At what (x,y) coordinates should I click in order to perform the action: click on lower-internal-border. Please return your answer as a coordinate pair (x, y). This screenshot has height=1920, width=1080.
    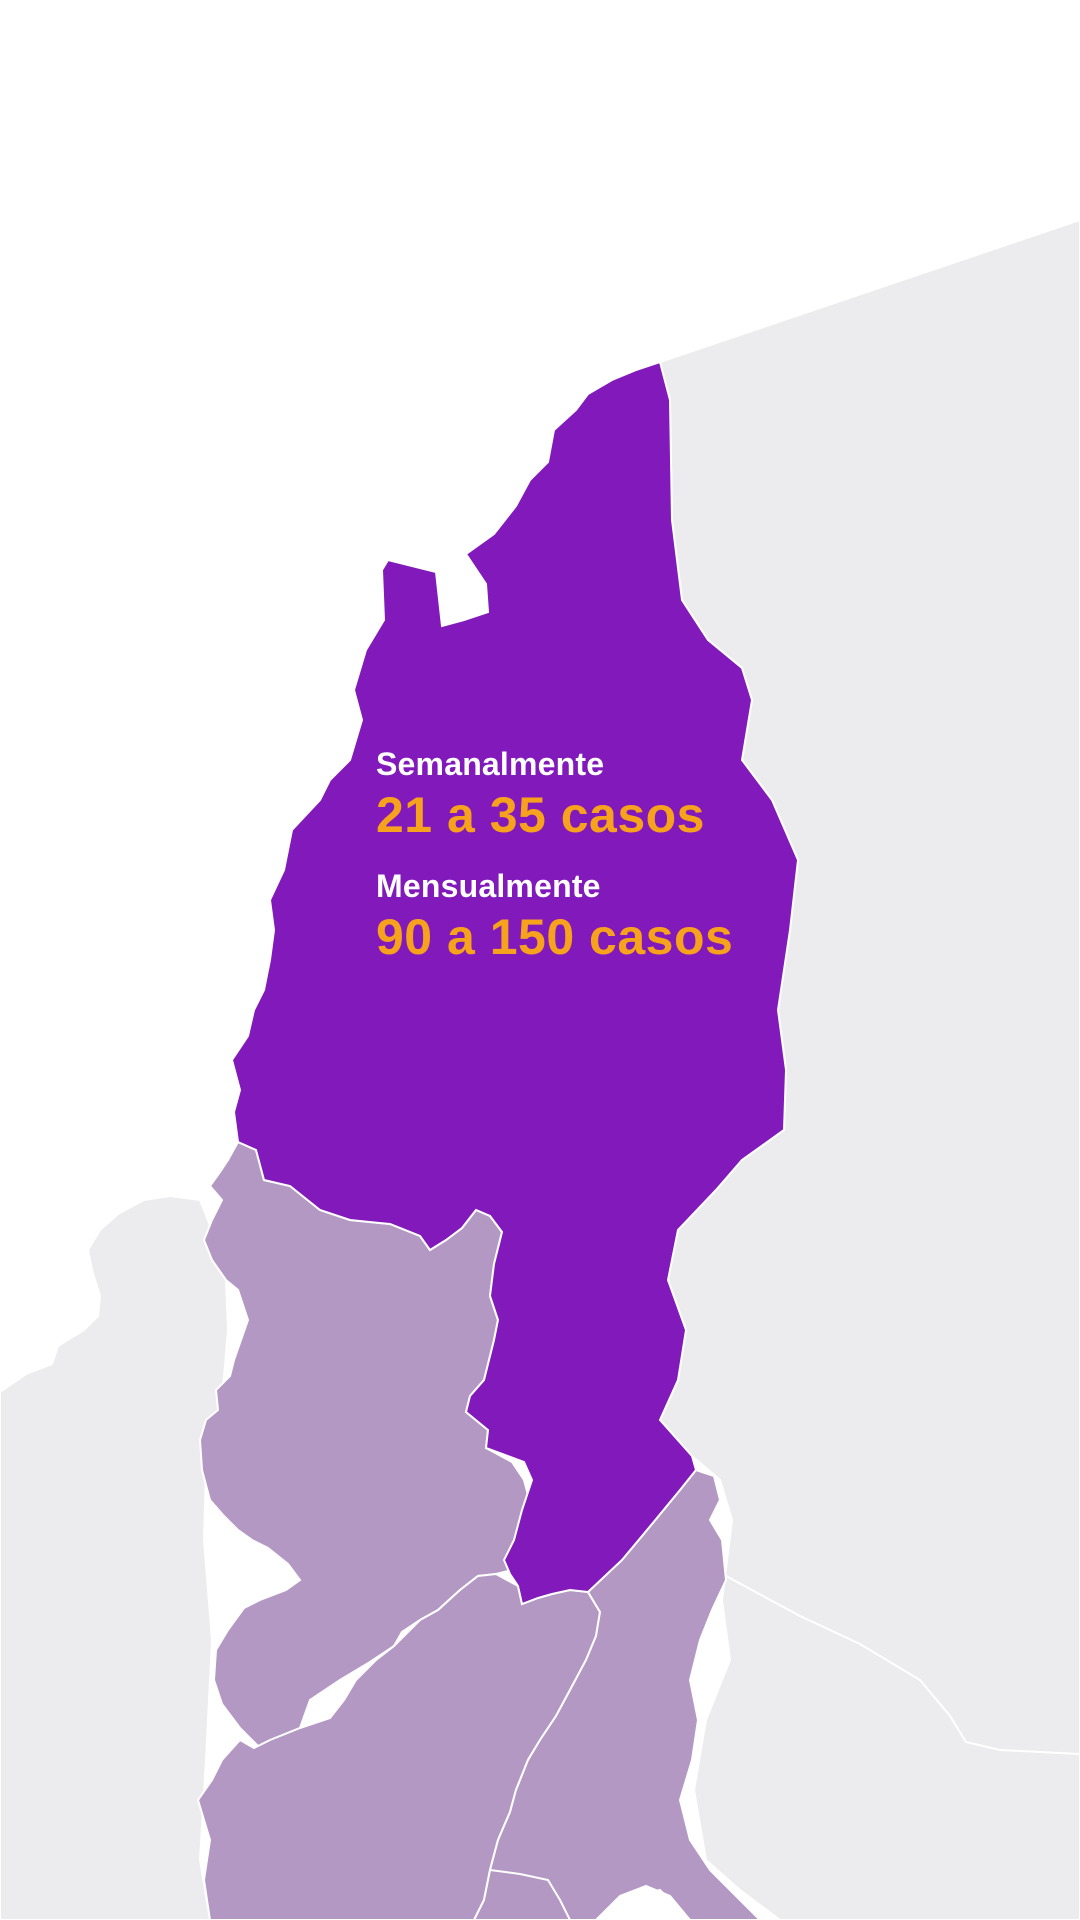
    Looking at the image, I should click on (590, 1894).